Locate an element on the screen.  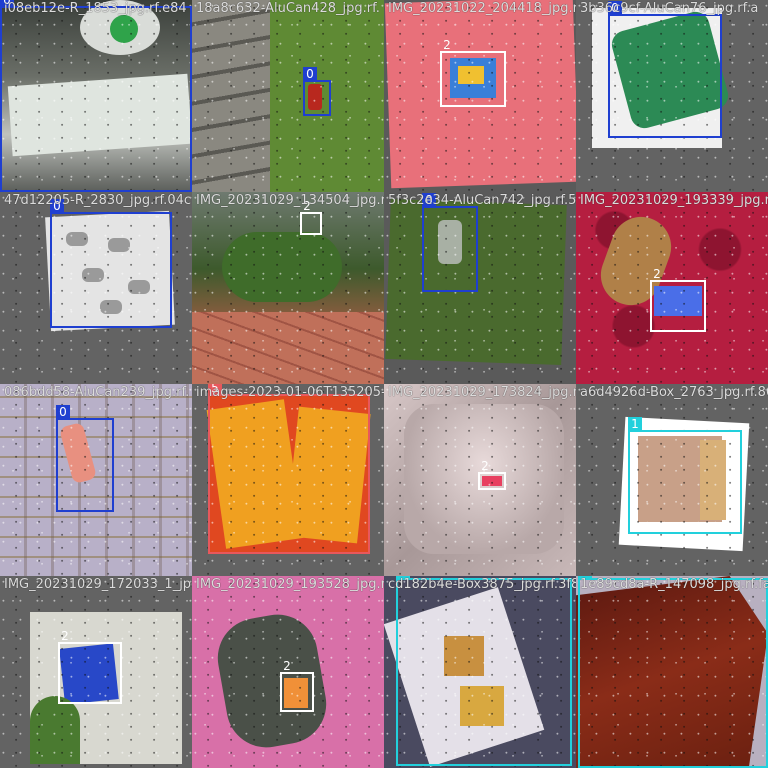
class-tag: 5 is located at coordinates (215, 389).